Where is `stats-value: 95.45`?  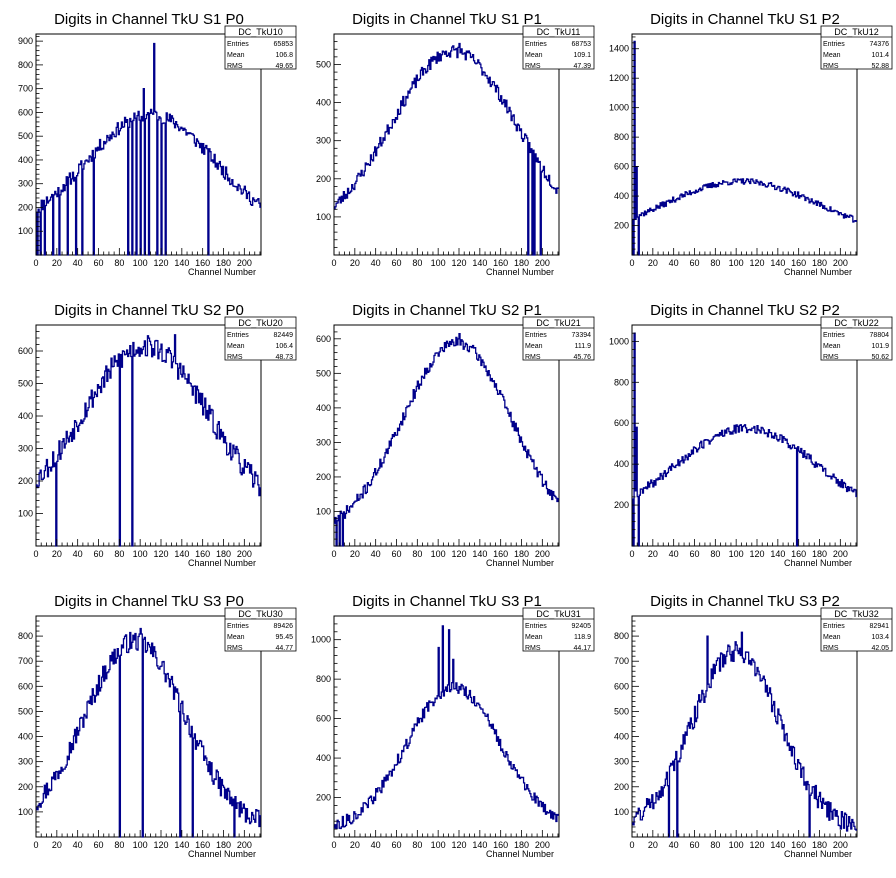 stats-value: 95.45 is located at coordinates (284, 637).